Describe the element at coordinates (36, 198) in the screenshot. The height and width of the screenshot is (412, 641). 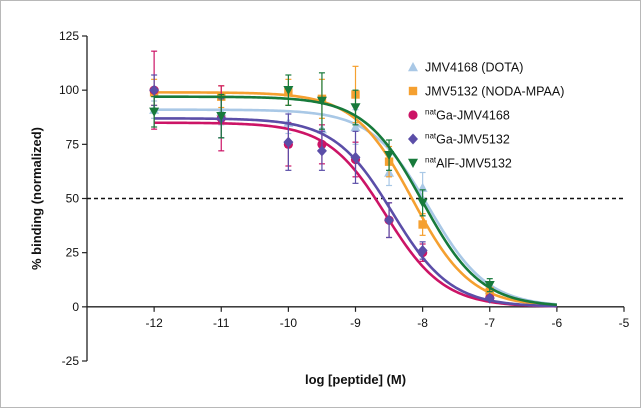
I see `y-axis-title: % binding (normalized)` at that location.